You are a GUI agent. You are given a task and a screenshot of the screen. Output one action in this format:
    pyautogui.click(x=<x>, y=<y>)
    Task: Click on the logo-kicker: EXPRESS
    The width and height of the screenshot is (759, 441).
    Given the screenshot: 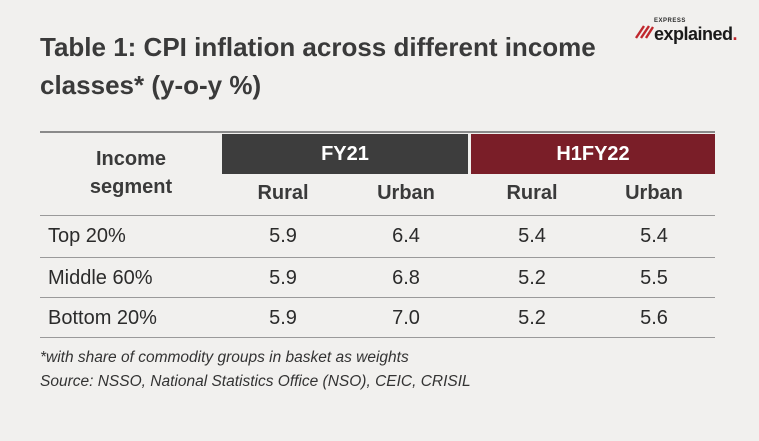 What is the action you would take?
    pyautogui.click(x=670, y=21)
    